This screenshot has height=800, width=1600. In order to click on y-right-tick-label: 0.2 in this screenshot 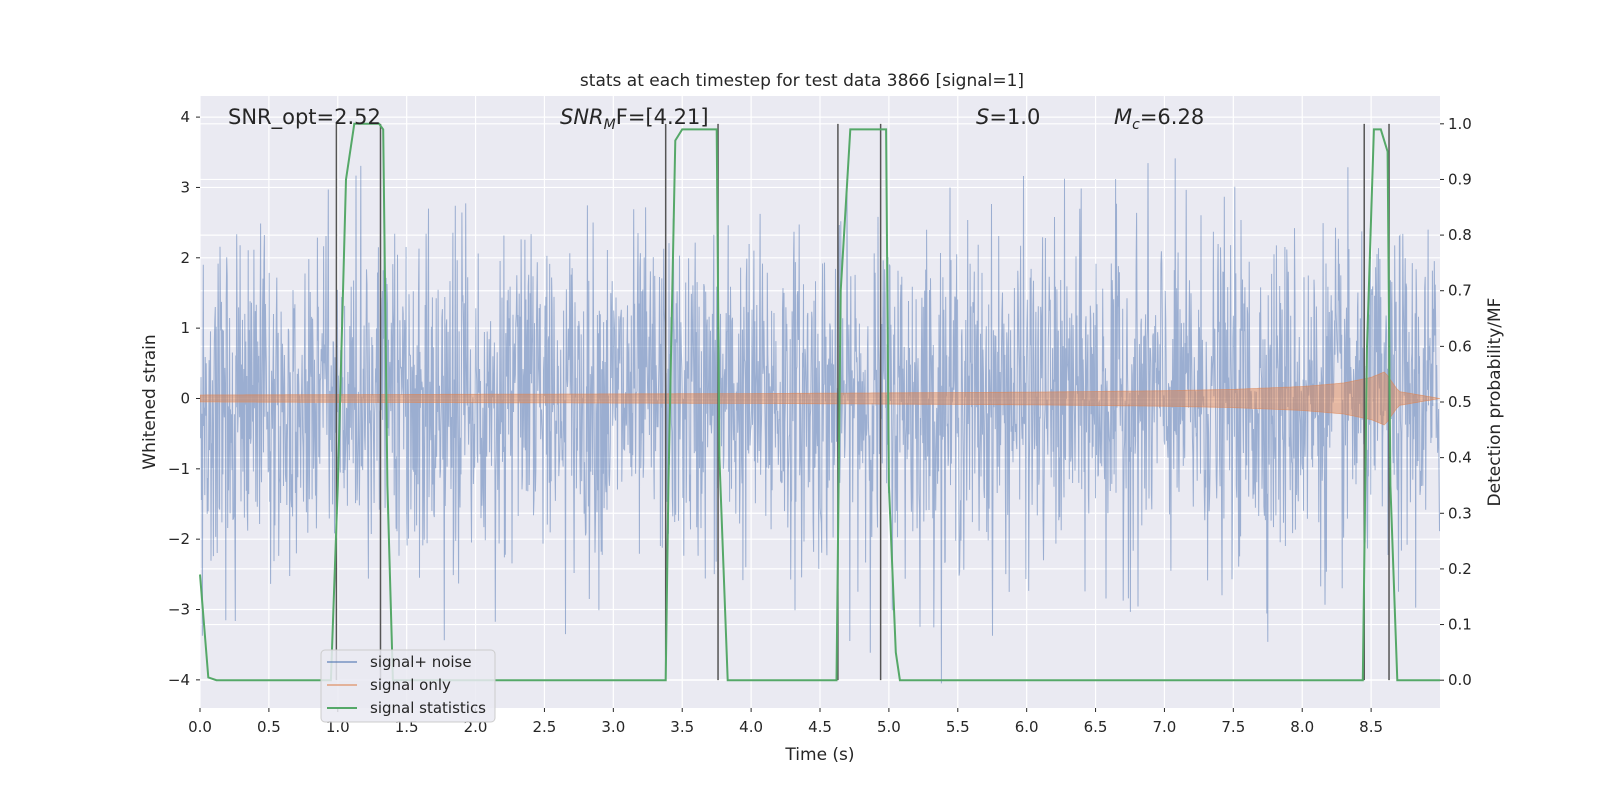, I will do `click(1460, 569)`.